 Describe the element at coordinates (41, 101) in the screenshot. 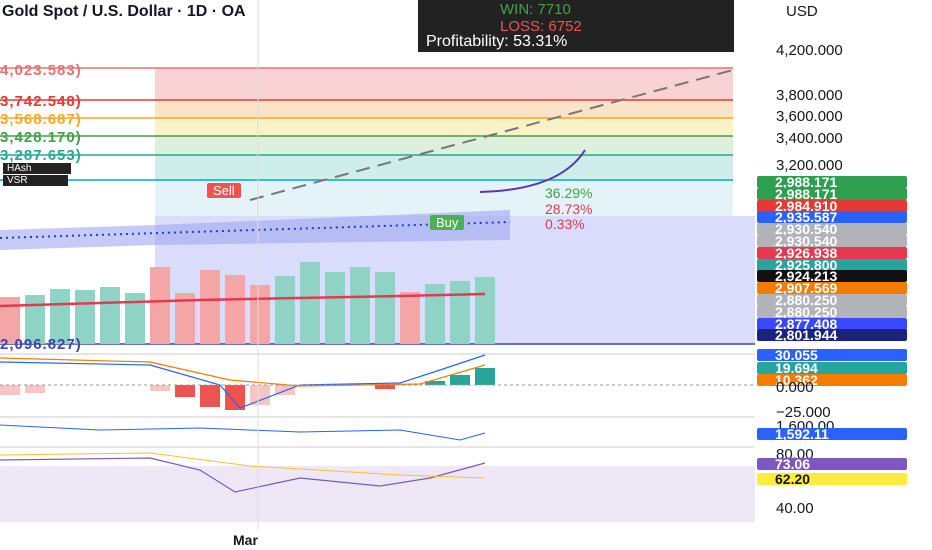

I see `fib-label: 3,742.548)` at that location.